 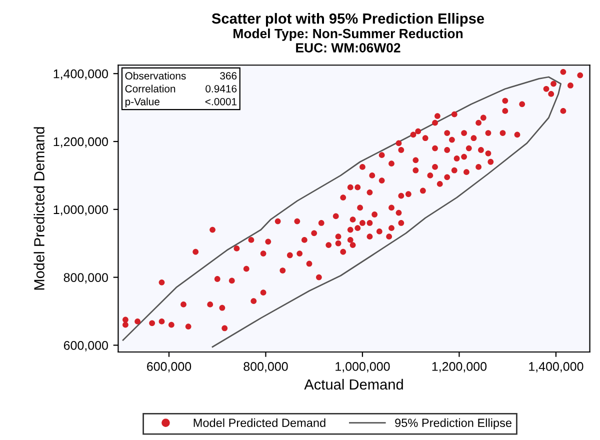 I want to click on legend-label: Model Predicted Demand, so click(x=260, y=423).